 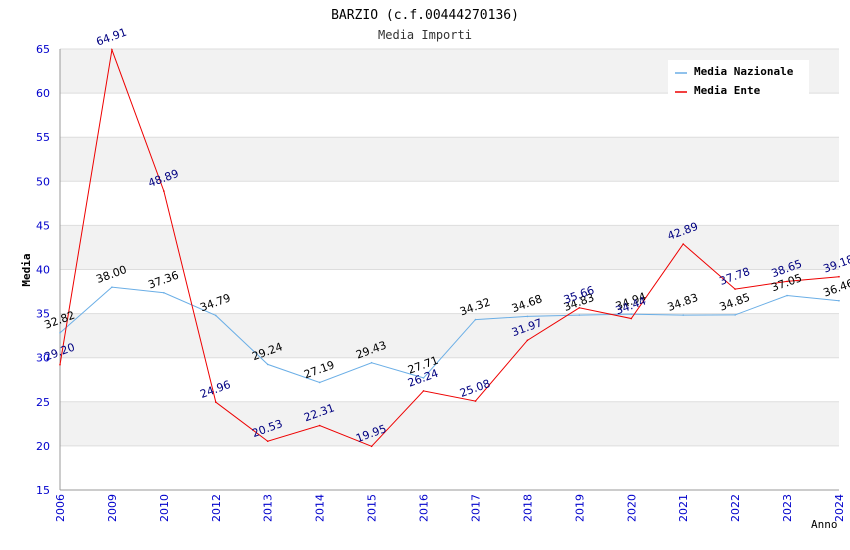 What do you see at coordinates (164, 508) in the screenshot?
I see `x-tick-label: 2010` at bounding box center [164, 508].